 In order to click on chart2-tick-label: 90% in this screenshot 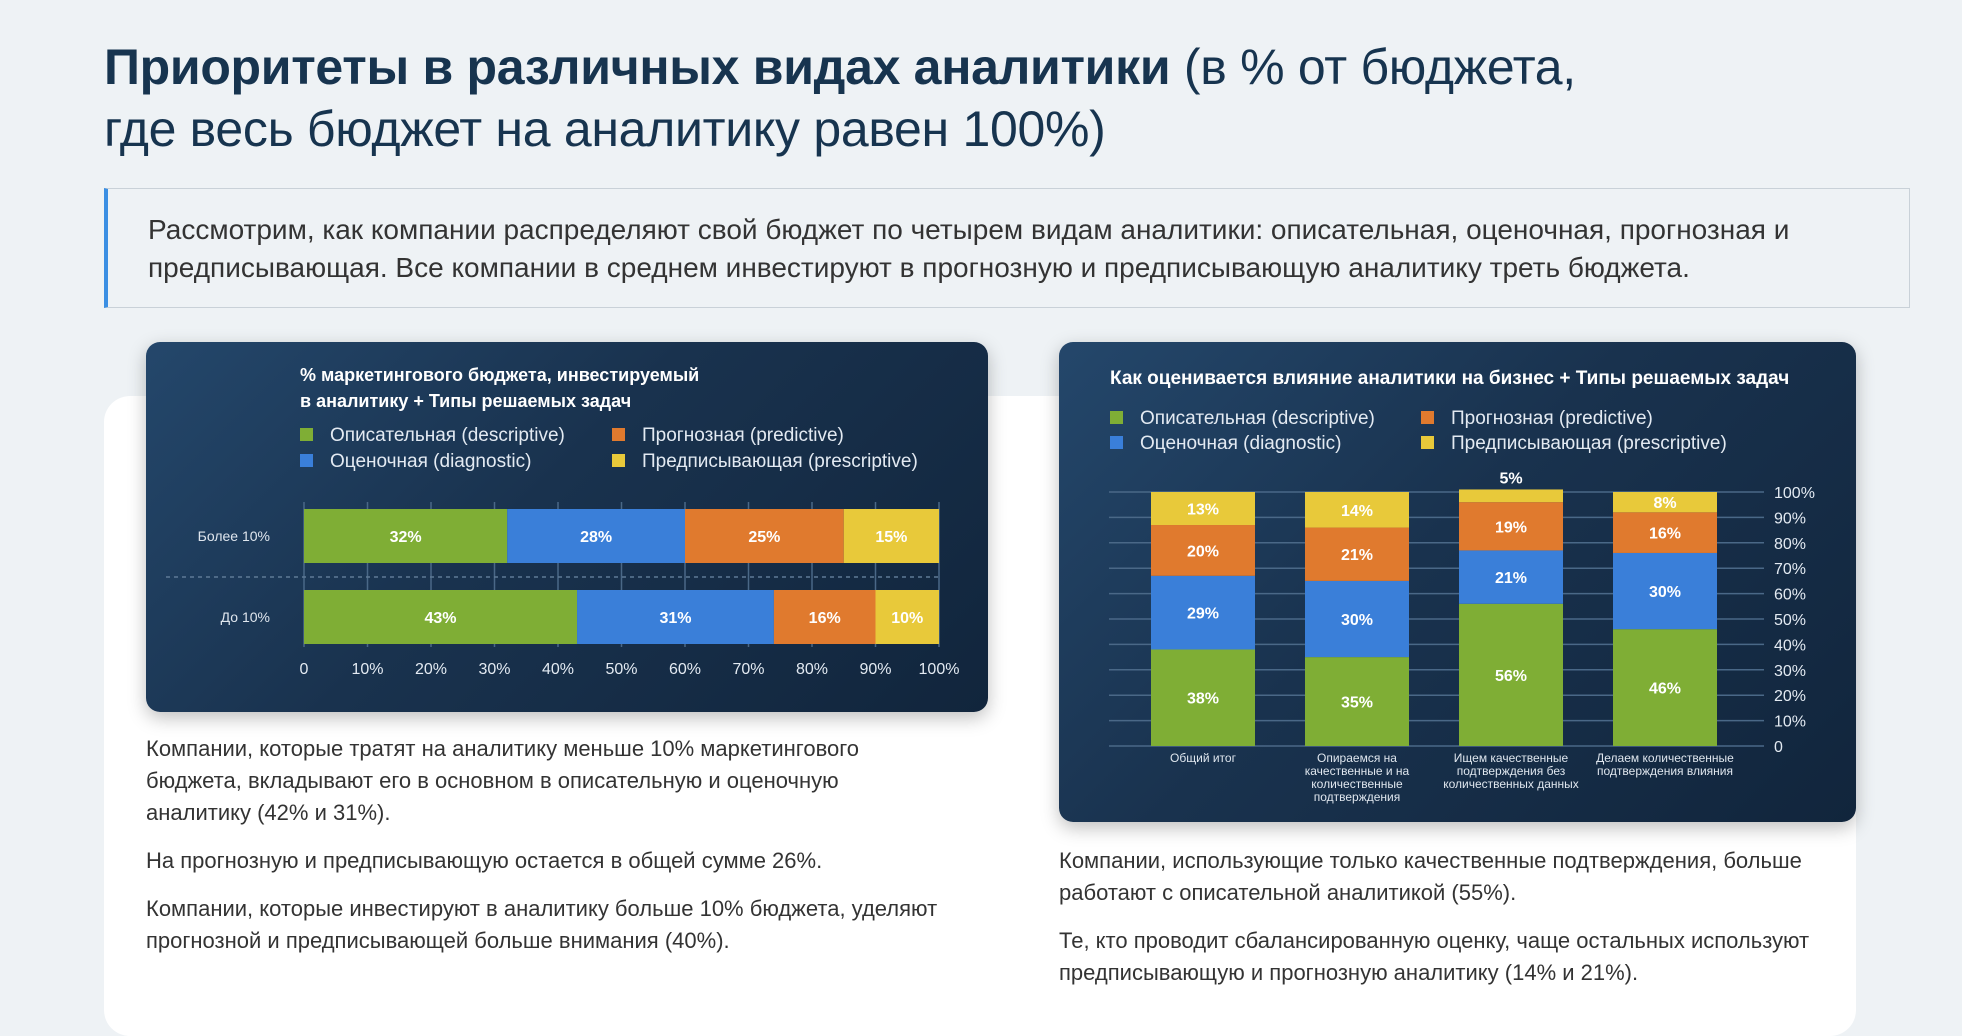, I will do `click(1790, 518)`.